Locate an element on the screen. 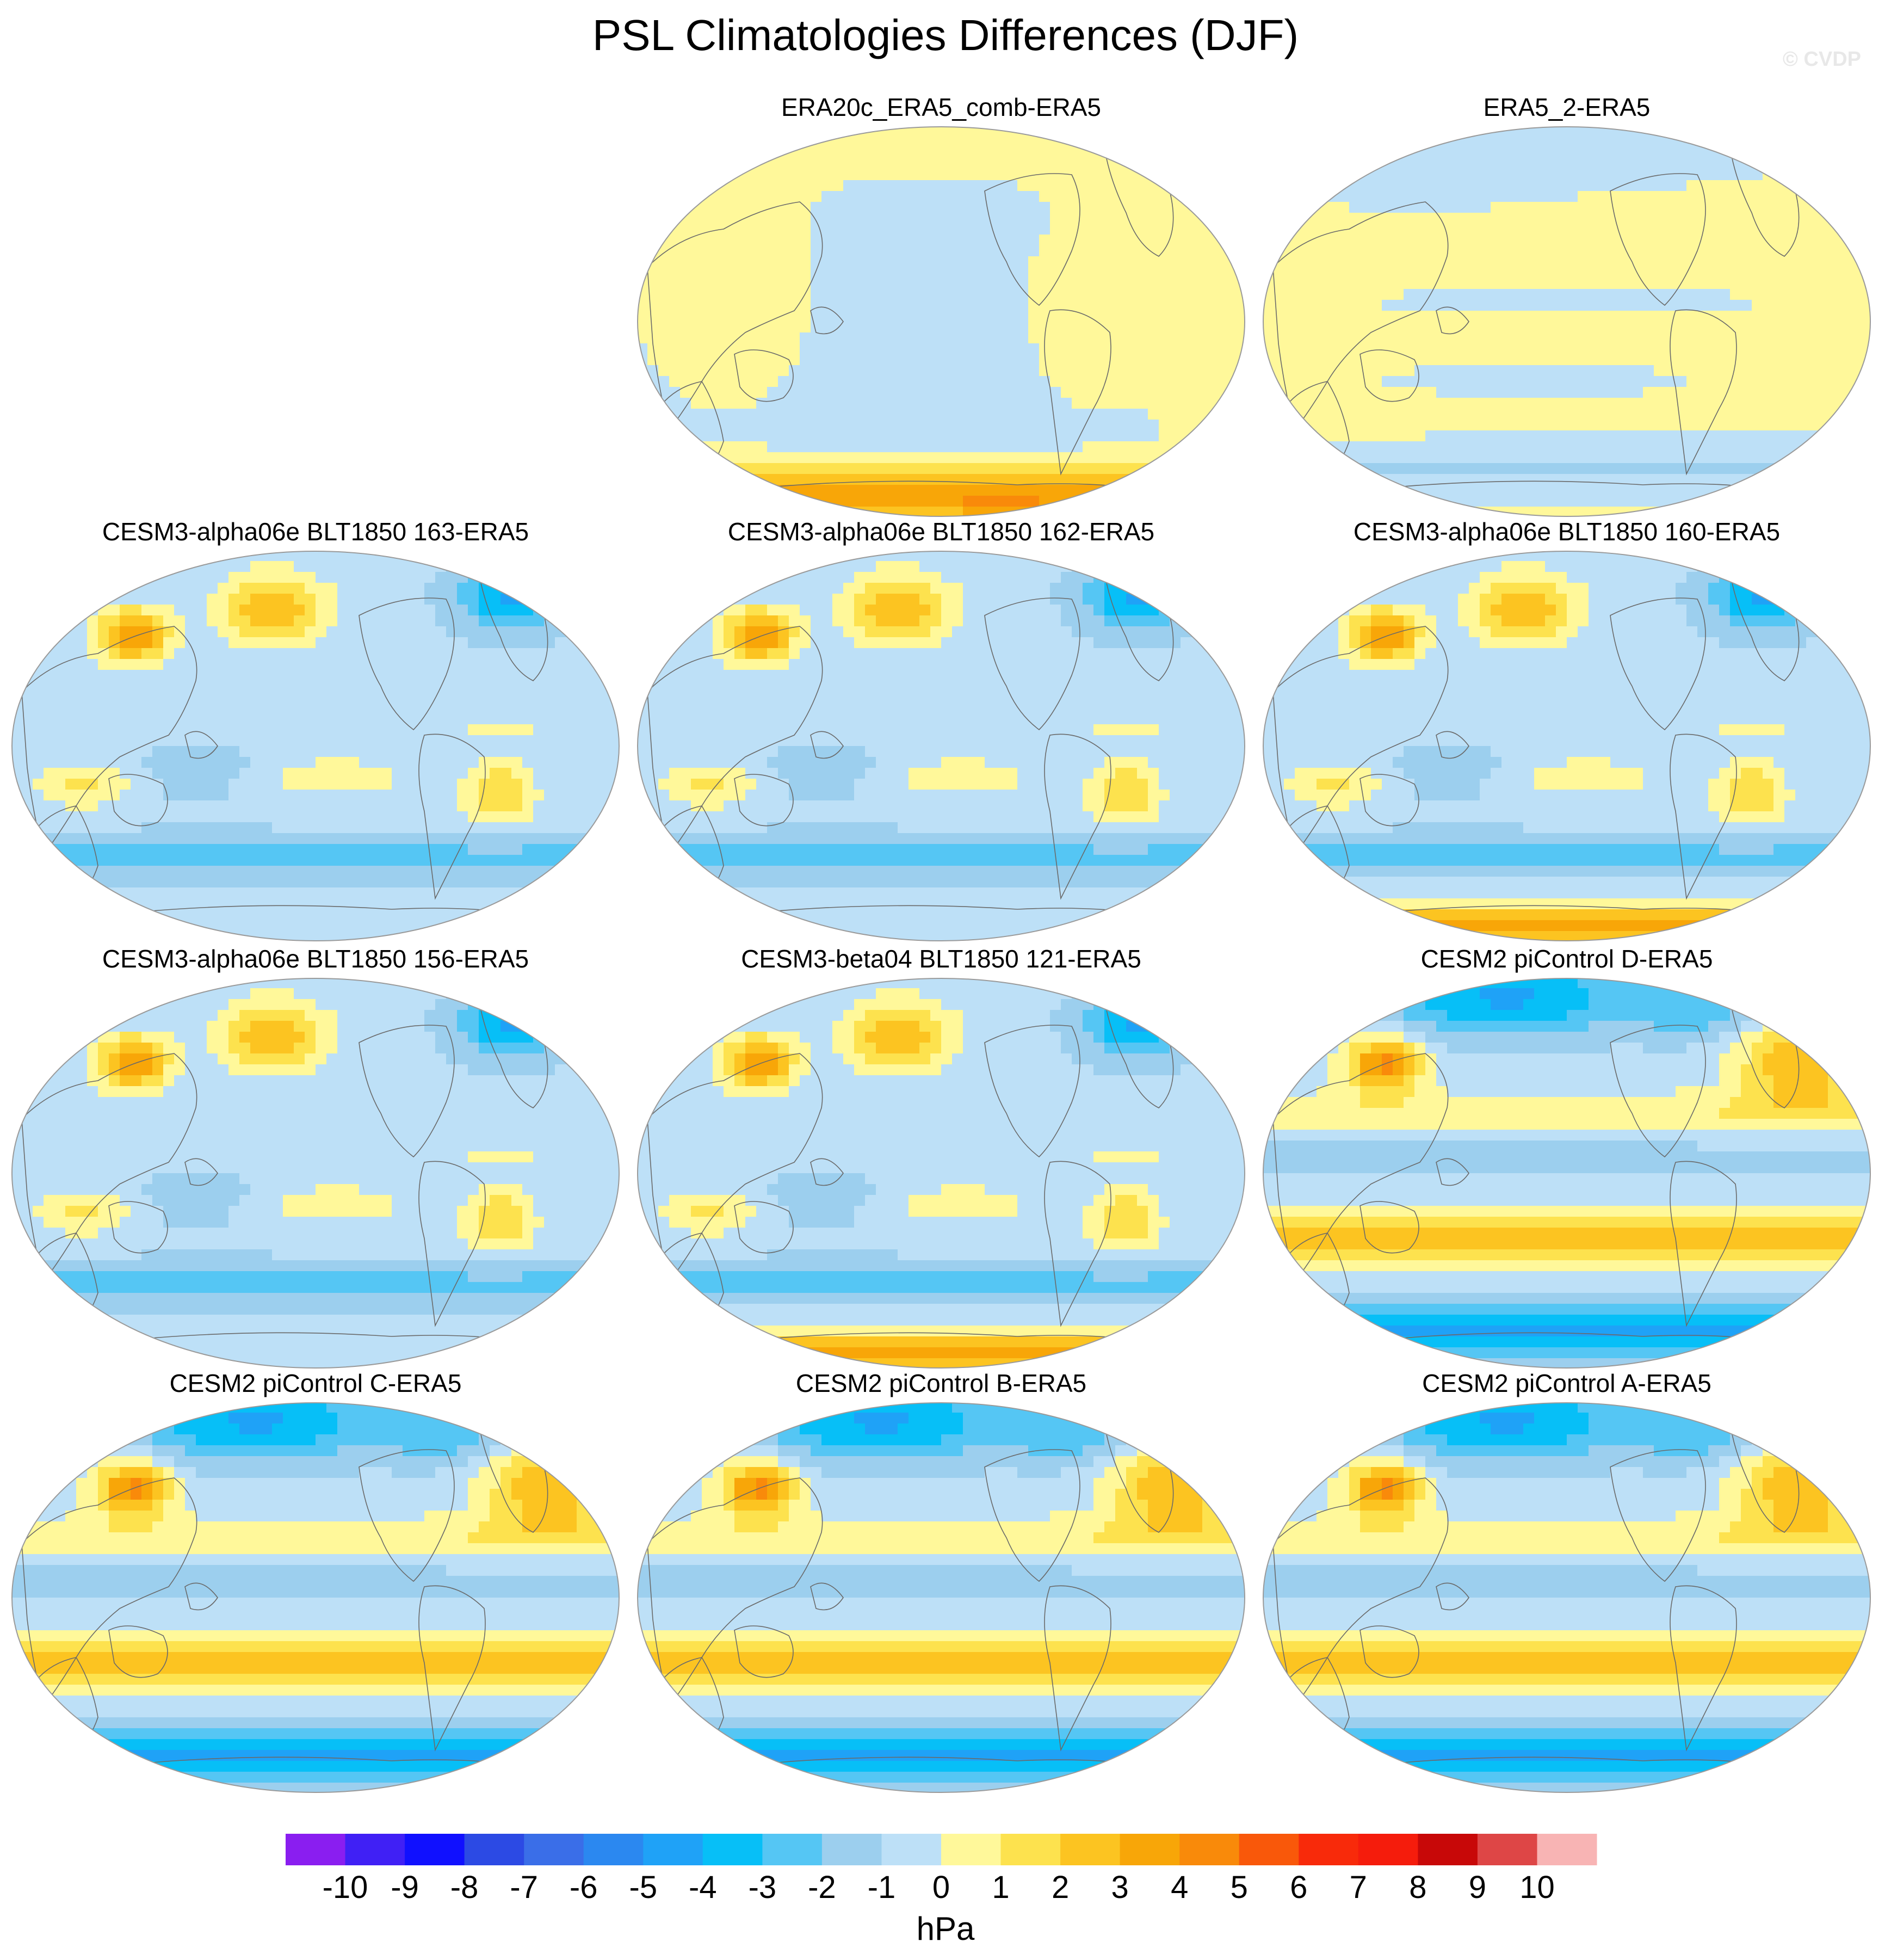 This screenshot has height=1960, width=1891. colorbar-tick-label: -6 is located at coordinates (584, 1887).